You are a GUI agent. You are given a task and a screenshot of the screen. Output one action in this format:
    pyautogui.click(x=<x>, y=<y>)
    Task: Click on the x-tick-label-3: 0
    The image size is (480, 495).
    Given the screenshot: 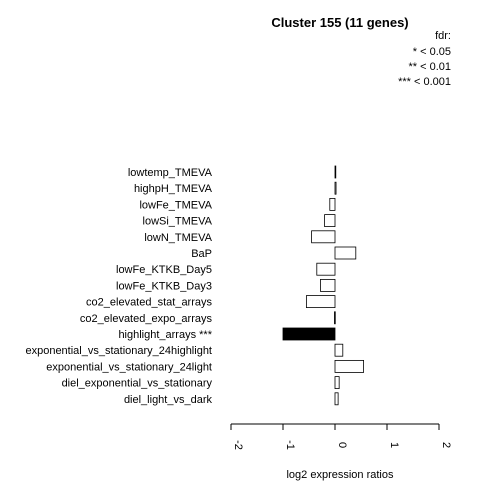 What is the action you would take?
    pyautogui.click(x=342, y=445)
    